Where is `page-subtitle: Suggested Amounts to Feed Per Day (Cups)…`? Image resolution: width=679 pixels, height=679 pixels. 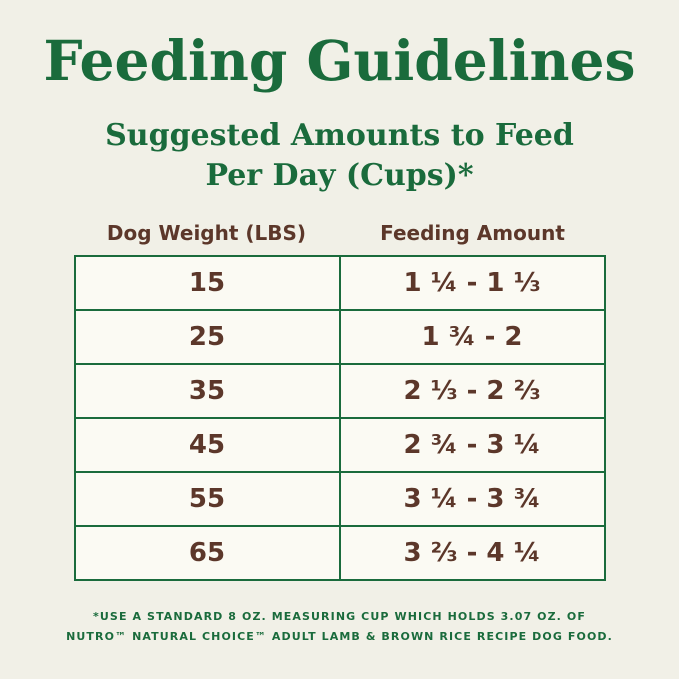
page-subtitle: Suggested Amounts to Feed Per Day (Cups)… is located at coordinates (339, 156).